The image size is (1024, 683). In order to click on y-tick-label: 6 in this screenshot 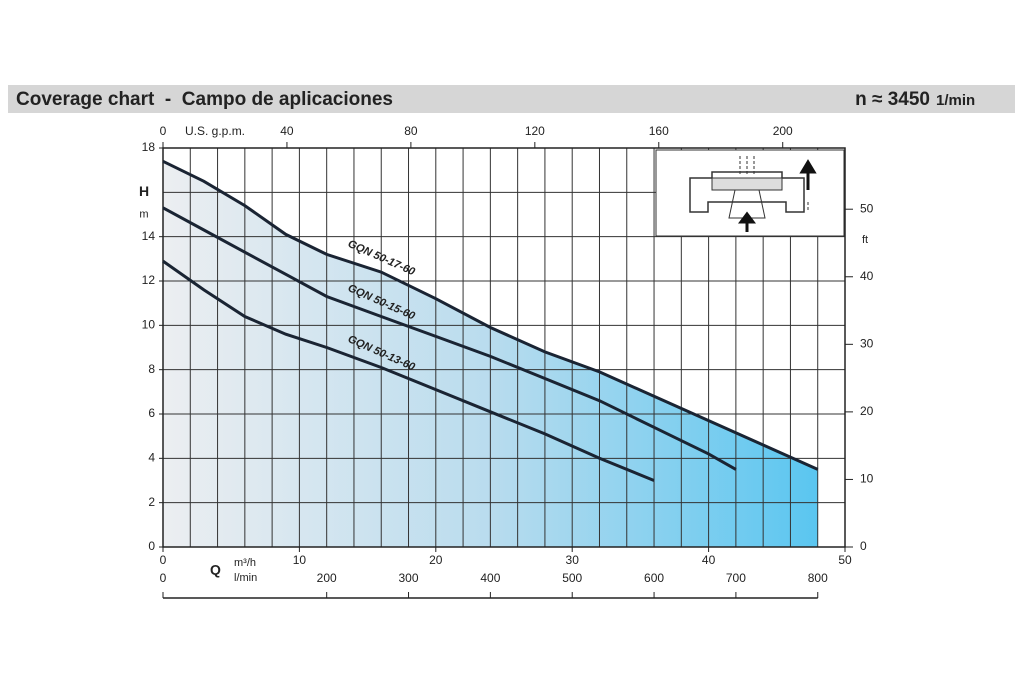, I will do `click(151, 413)`.